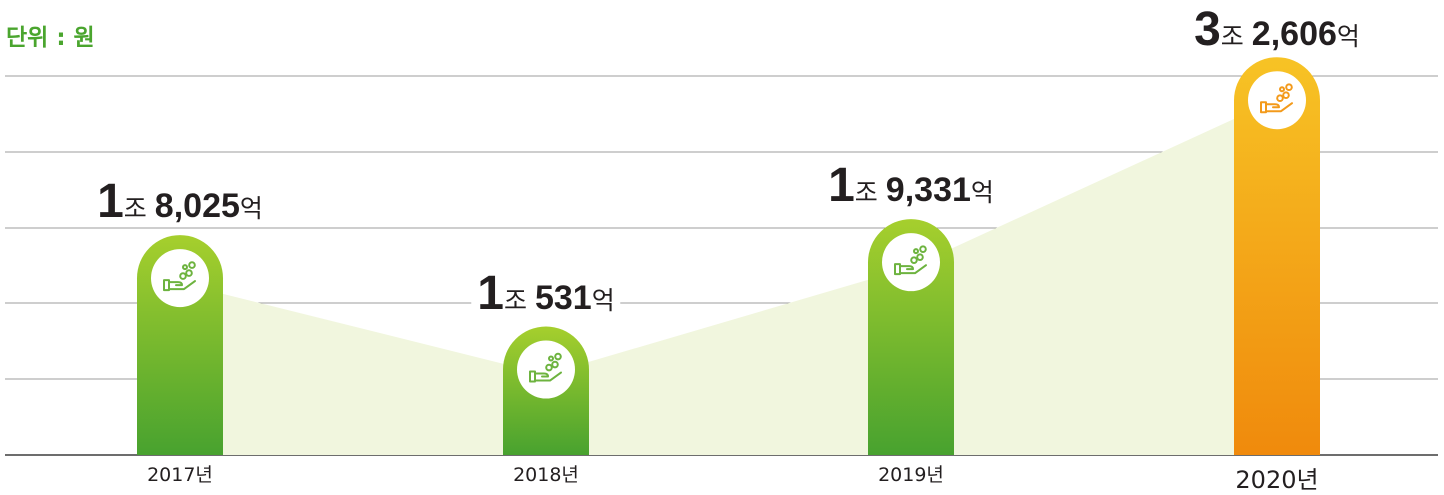 This screenshot has width=1444, height=495. I want to click on value-hundred-million: 8,025, so click(197, 206).